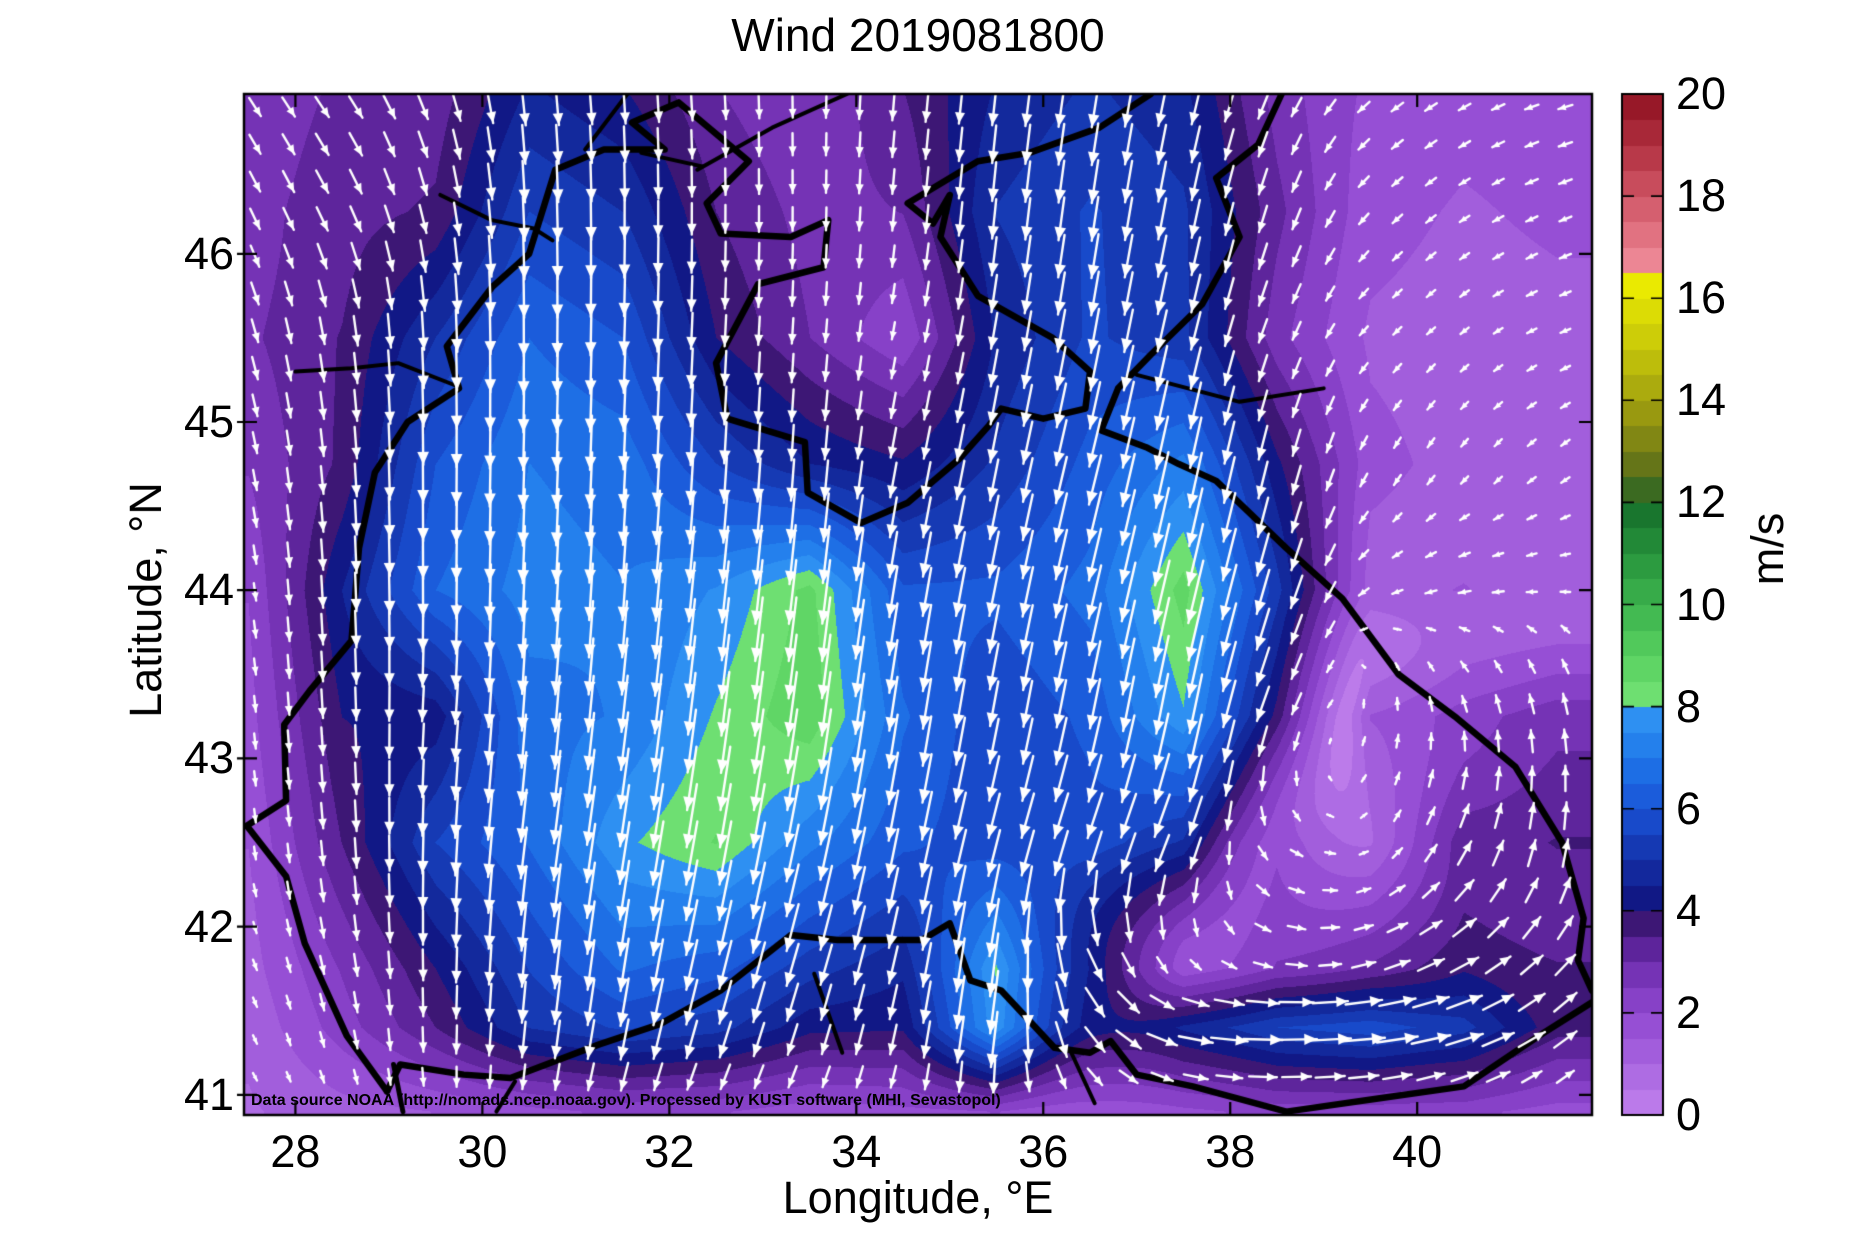 This screenshot has height=1250, width=1876. Describe the element at coordinates (208, 758) in the screenshot. I see `y-tick-label: 43` at that location.